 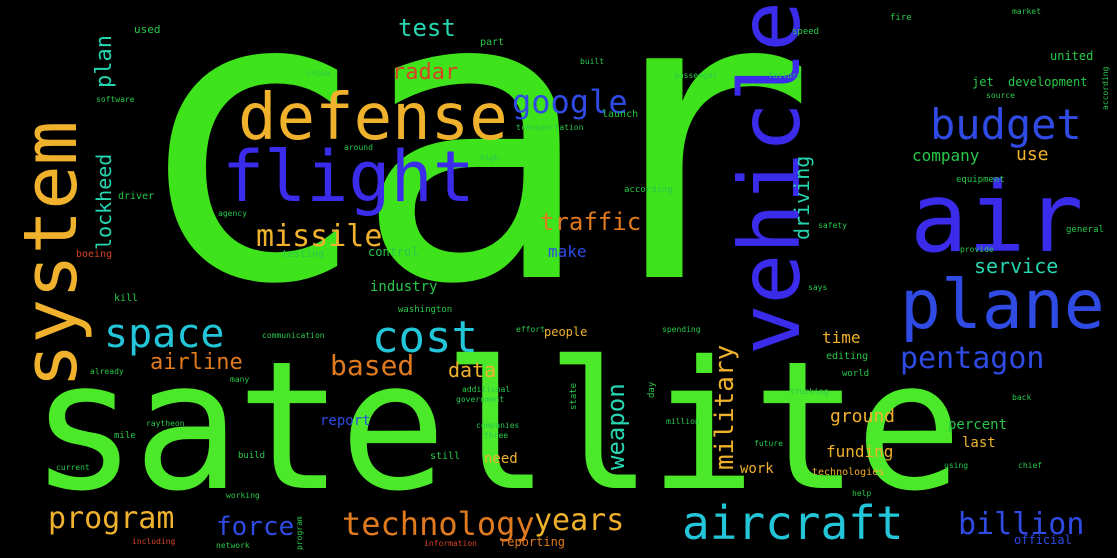 I want to click on word-three: three, so click(x=496, y=435).